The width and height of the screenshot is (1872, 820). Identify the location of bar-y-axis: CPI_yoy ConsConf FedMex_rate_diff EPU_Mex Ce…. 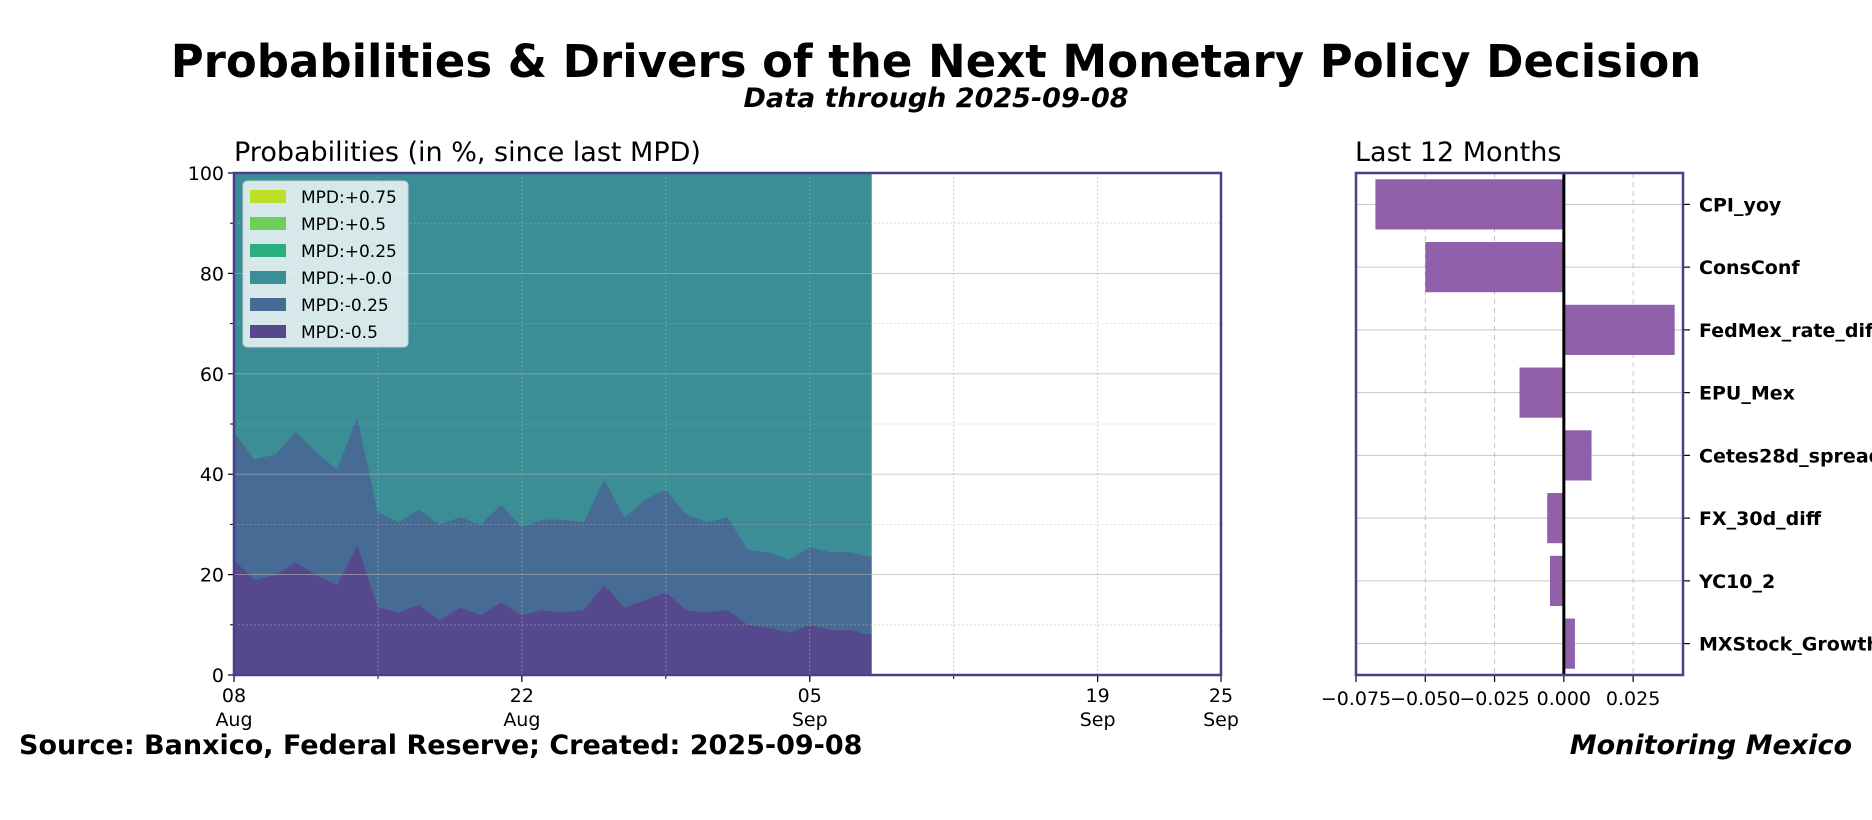
(1777, 425).